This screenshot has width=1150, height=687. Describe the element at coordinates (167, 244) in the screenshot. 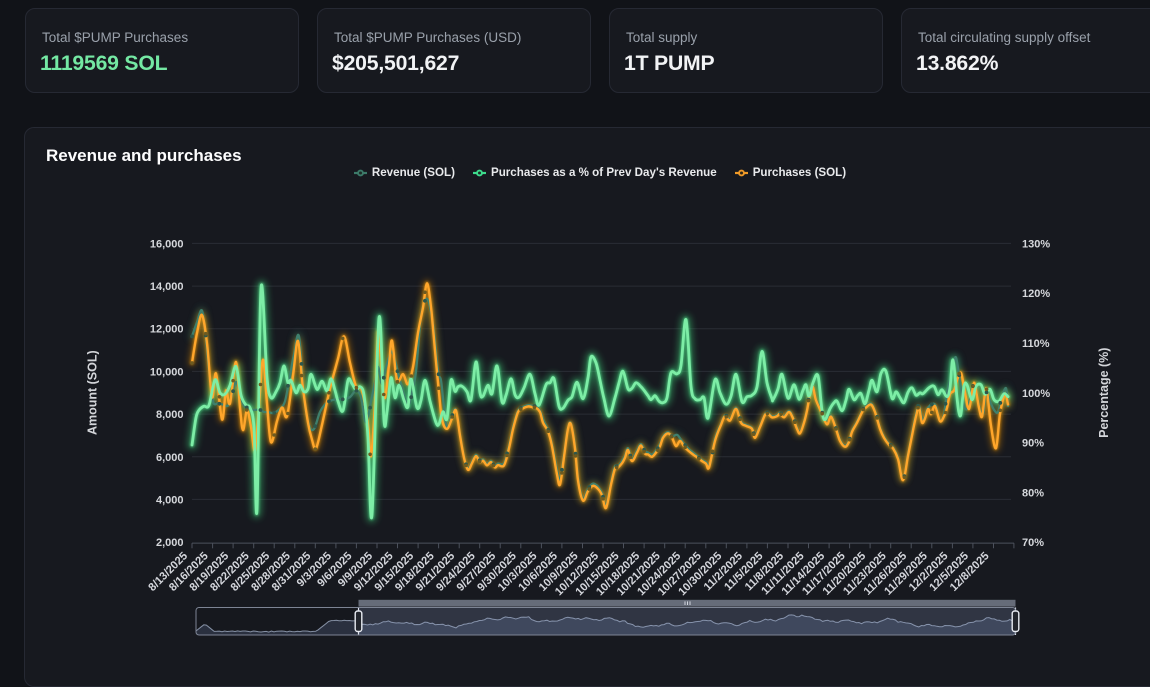

I see `svg-text: 16,000` at that location.